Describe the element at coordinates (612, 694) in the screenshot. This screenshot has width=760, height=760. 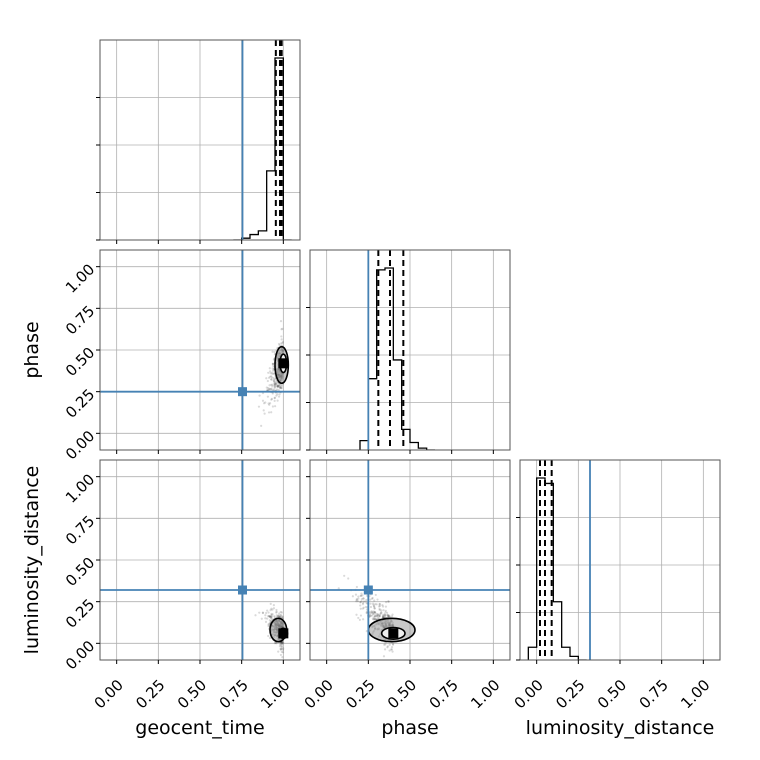
I see `x-tick-label: 0.50` at that location.